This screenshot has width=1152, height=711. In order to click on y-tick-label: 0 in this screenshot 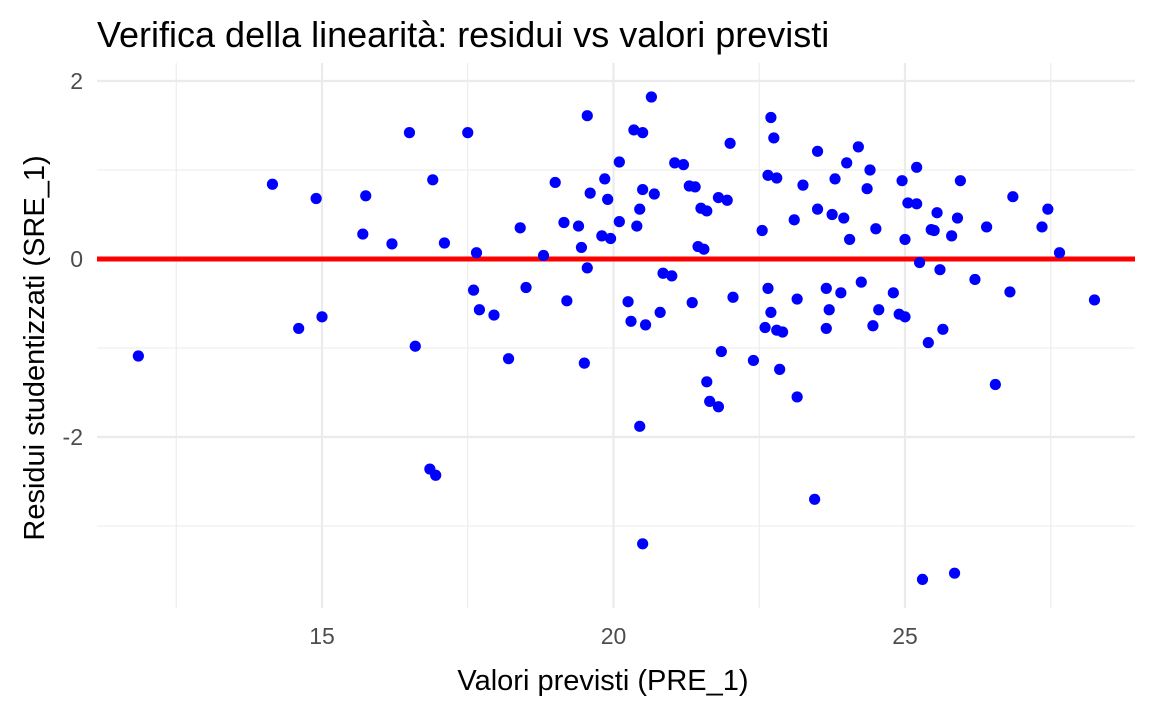, I will do `click(76, 259)`.